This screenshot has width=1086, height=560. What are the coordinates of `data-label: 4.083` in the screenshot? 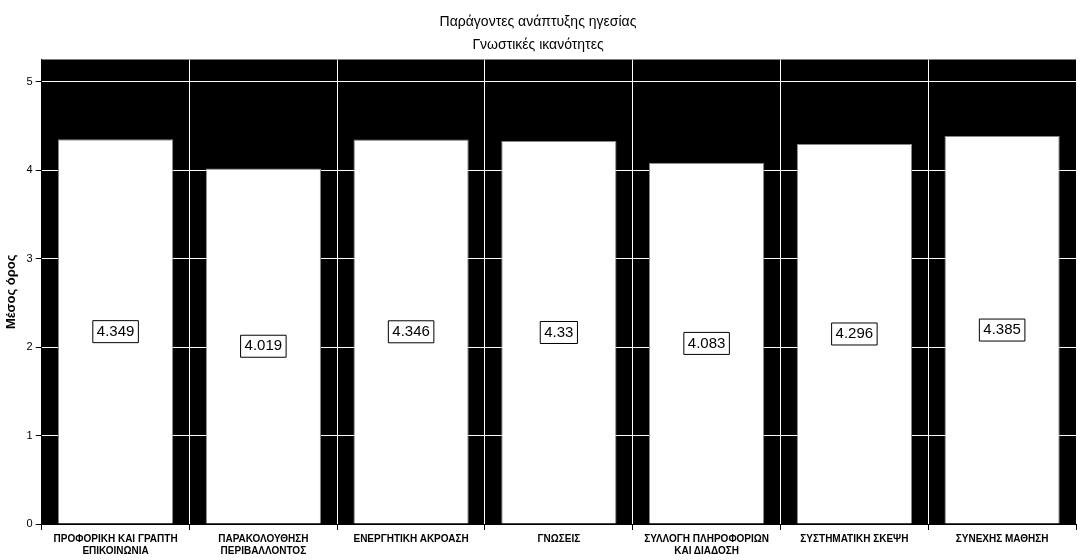 It's located at (706, 342).